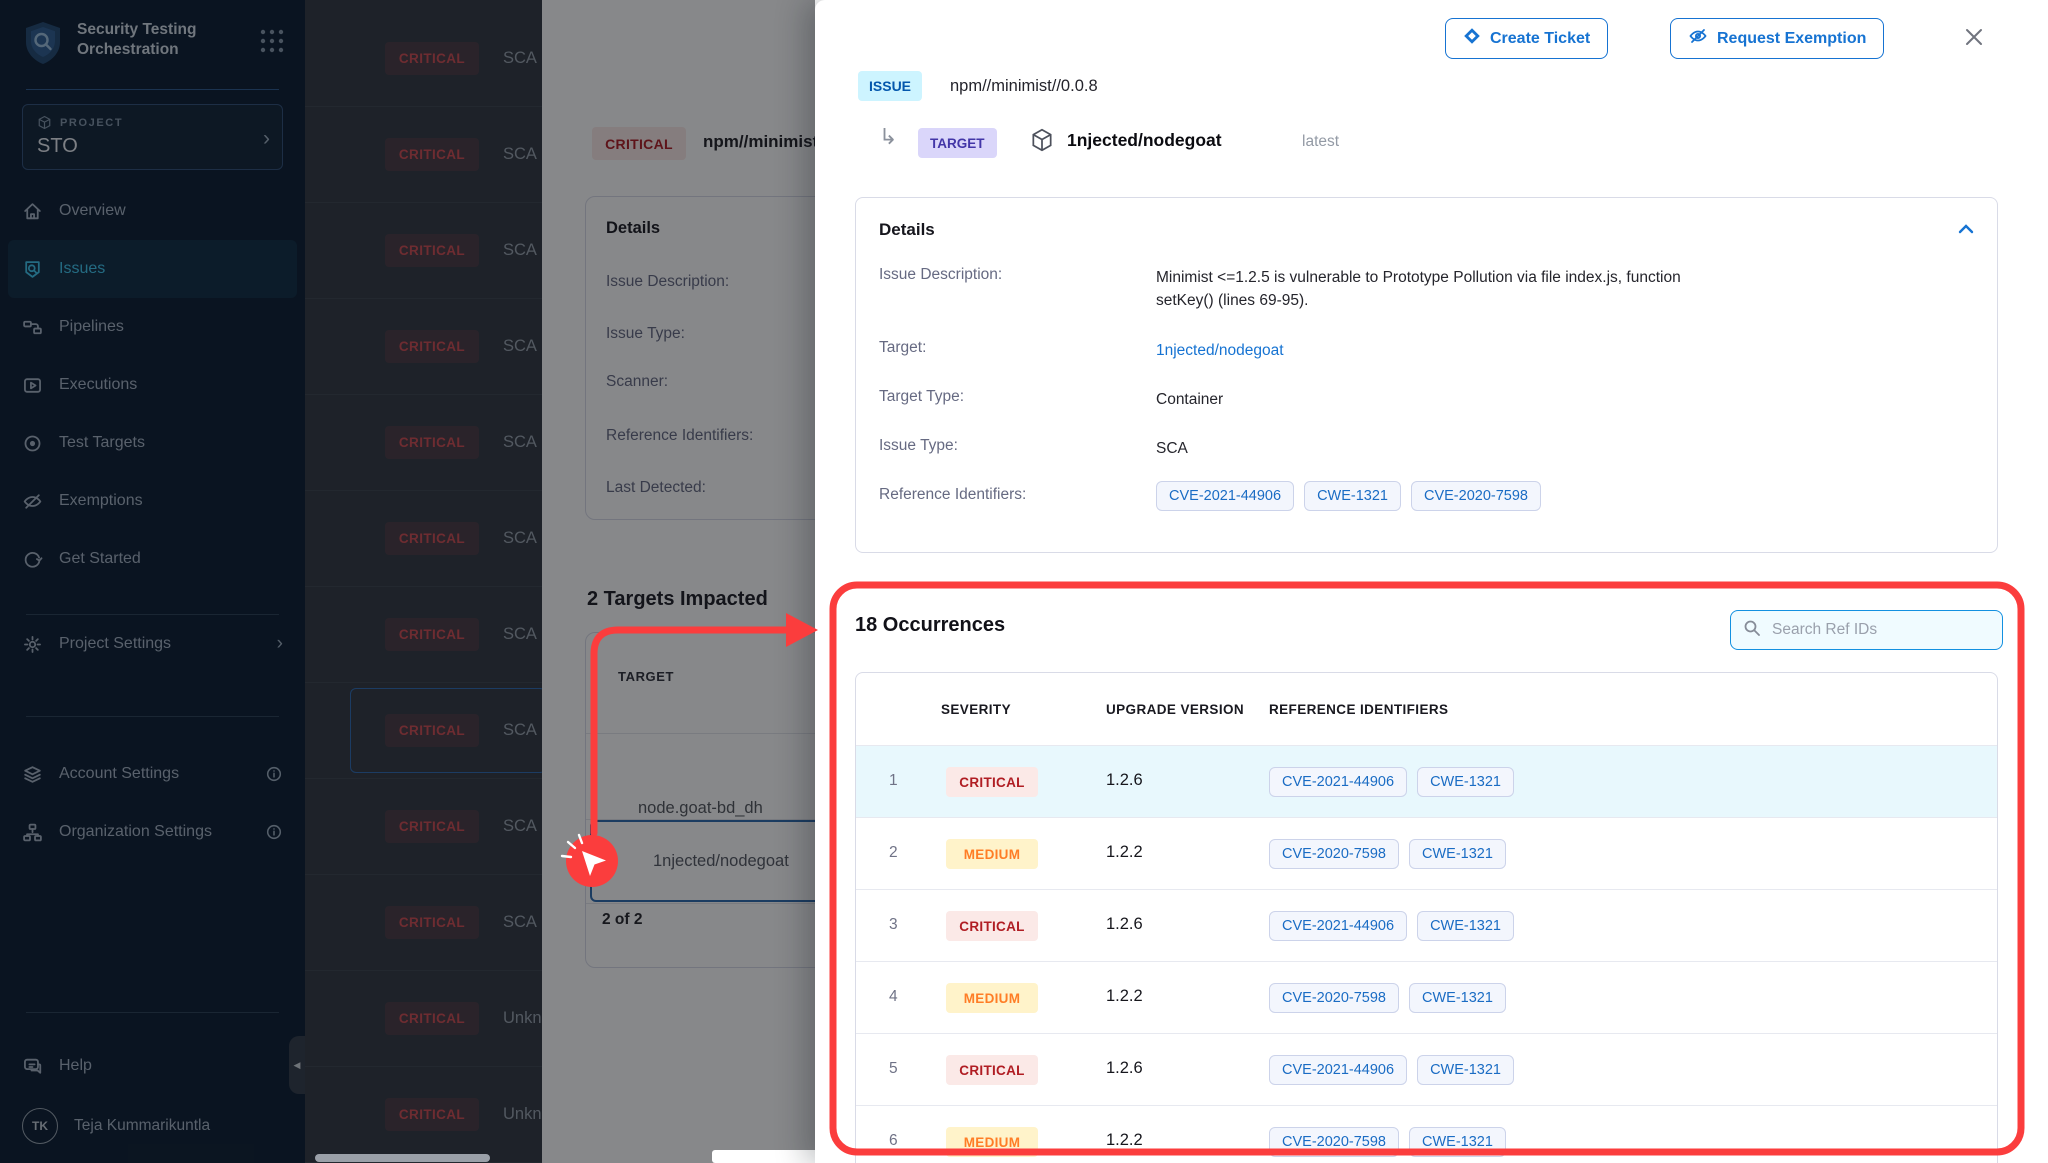  I want to click on occurrence-row: 6 MEDIUM 1.2.2 CVE-2020-7598 CWE-1321, so click(1426, 1134).